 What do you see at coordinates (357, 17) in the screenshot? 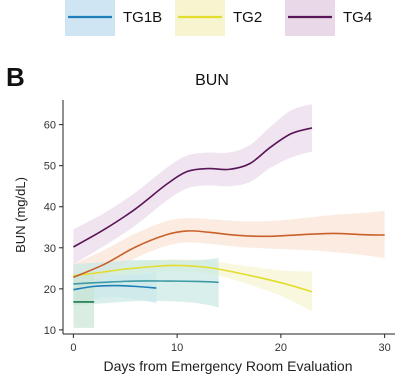
I see `legend-label-tg4: TG4` at bounding box center [357, 17].